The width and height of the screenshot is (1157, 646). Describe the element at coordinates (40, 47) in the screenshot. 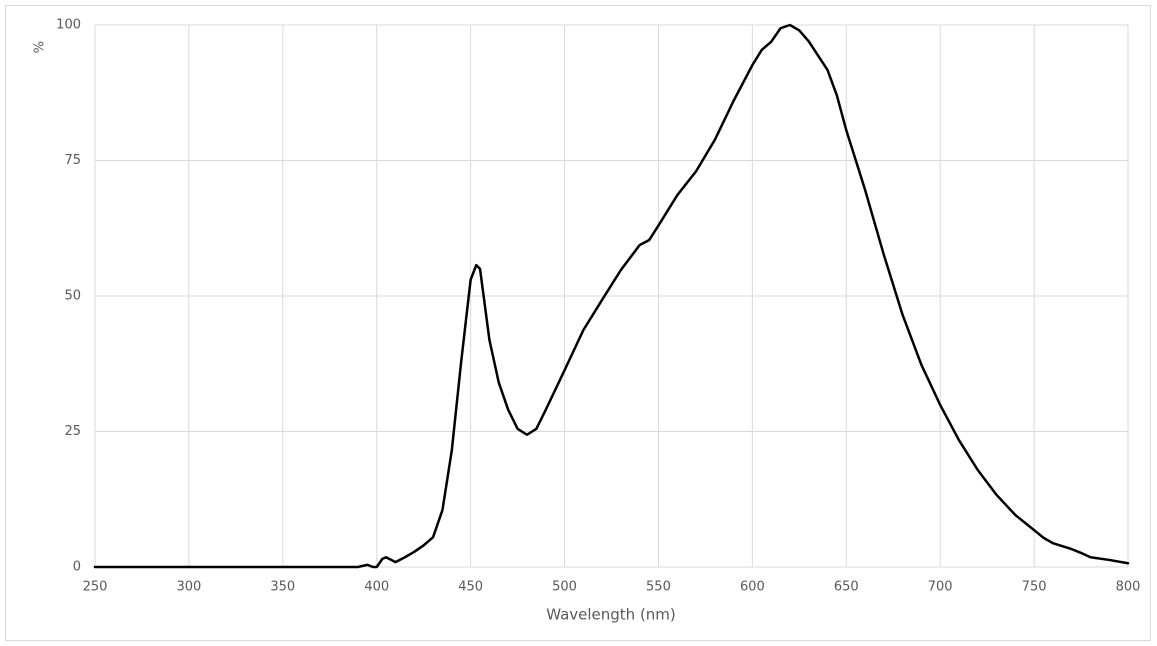

I see `y-axis-label: %` at that location.